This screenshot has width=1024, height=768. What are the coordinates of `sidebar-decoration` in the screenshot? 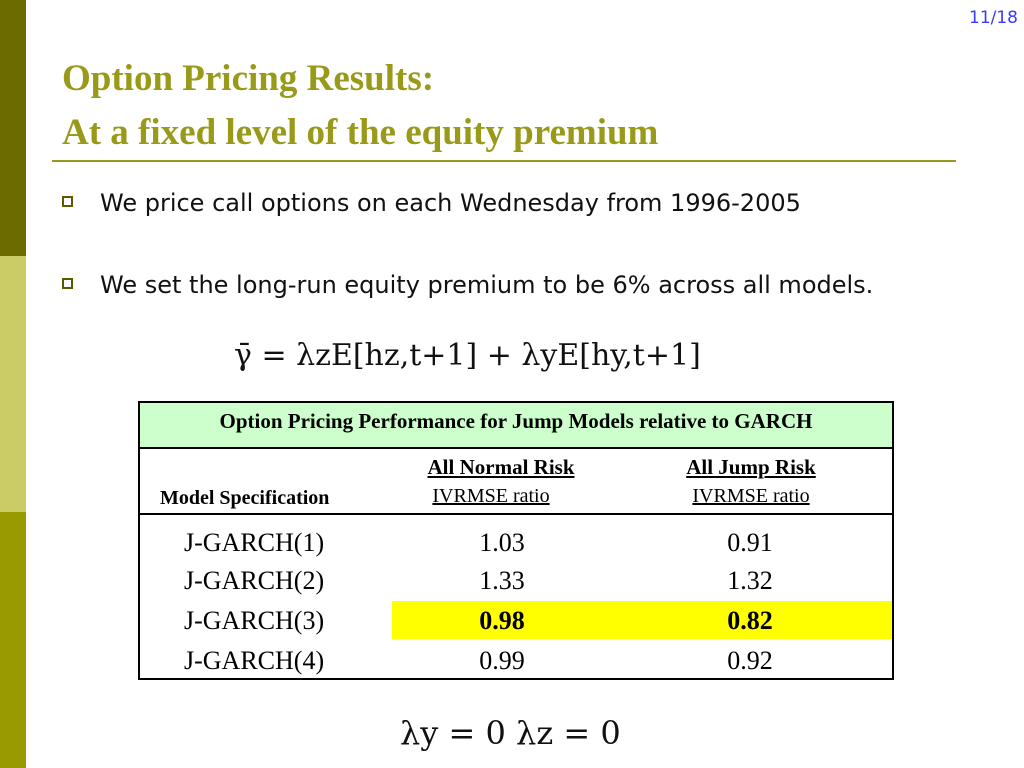 It's located at (13, 384).